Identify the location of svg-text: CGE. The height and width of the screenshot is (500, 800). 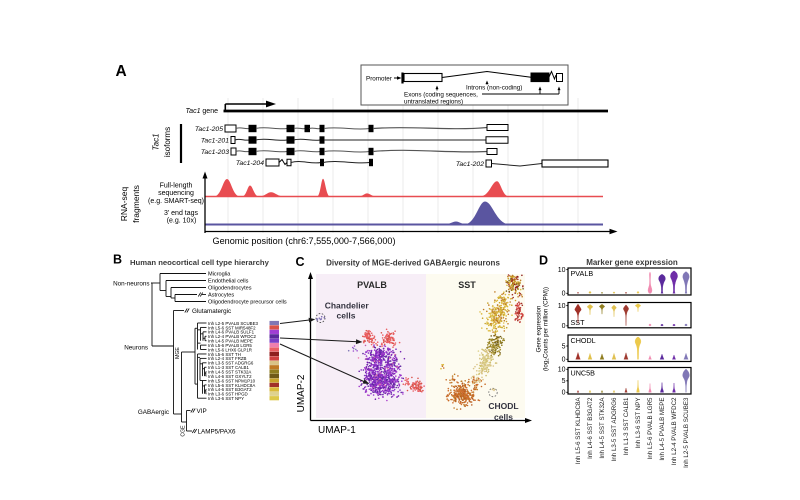
(183, 431).